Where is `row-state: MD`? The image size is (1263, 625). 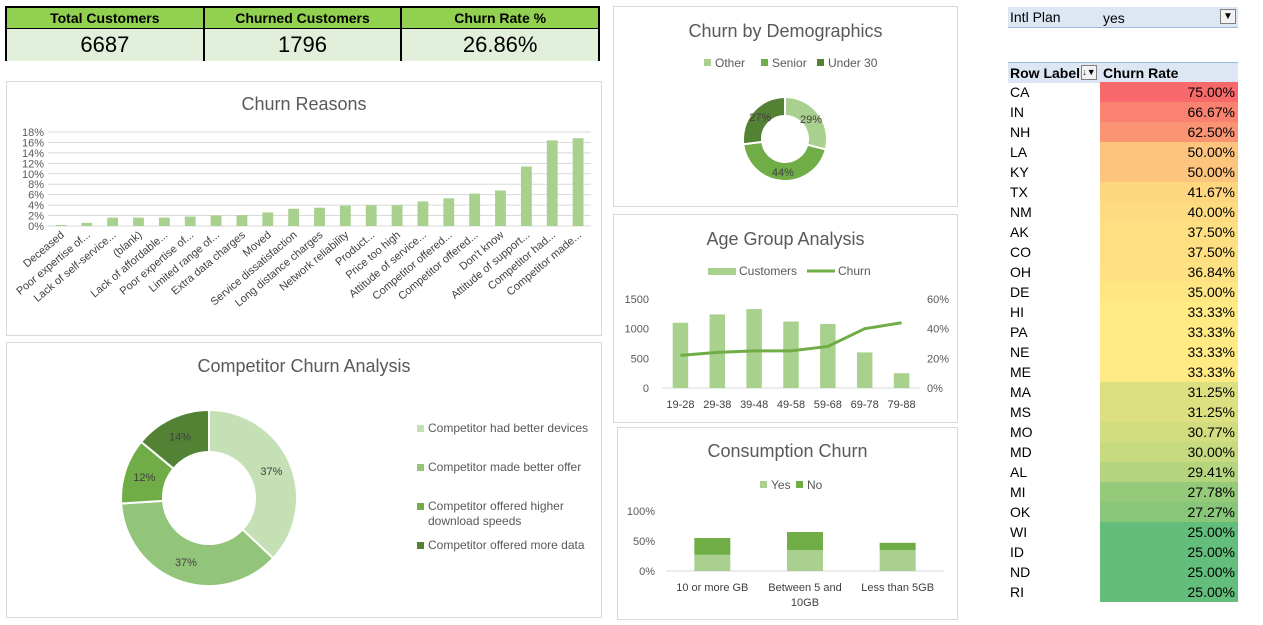 row-state: MD is located at coordinates (1021, 452).